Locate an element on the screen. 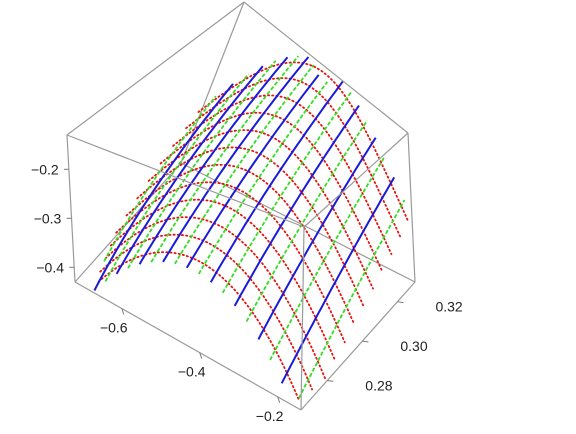 The height and width of the screenshot is (434, 576). box-edge-front-top is located at coordinates (185, 181).